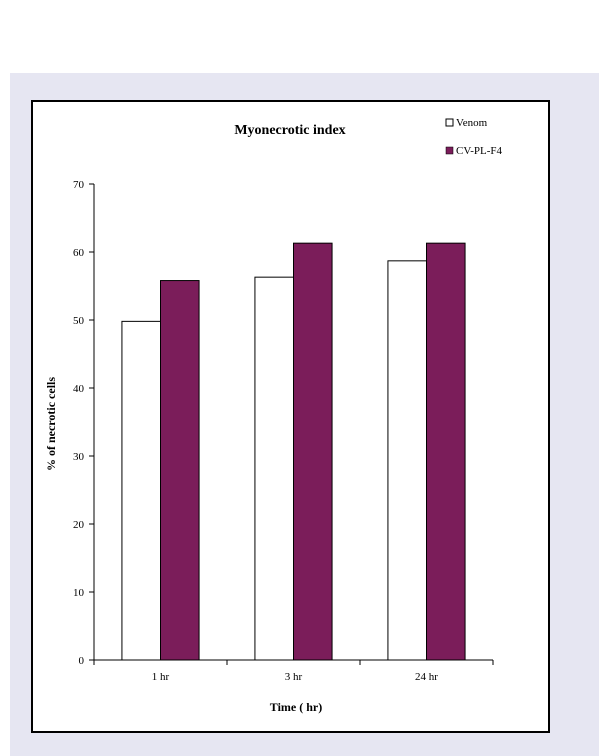  Describe the element at coordinates (79, 321) in the screenshot. I see `y-tick-label: 50` at that location.